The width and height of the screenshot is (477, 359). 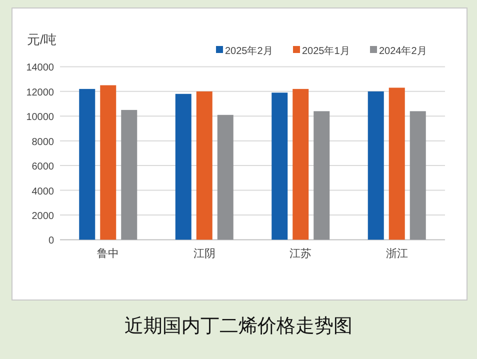 What do you see at coordinates (108, 253) in the screenshot?
I see `x-tick-label: 鲁中` at bounding box center [108, 253].